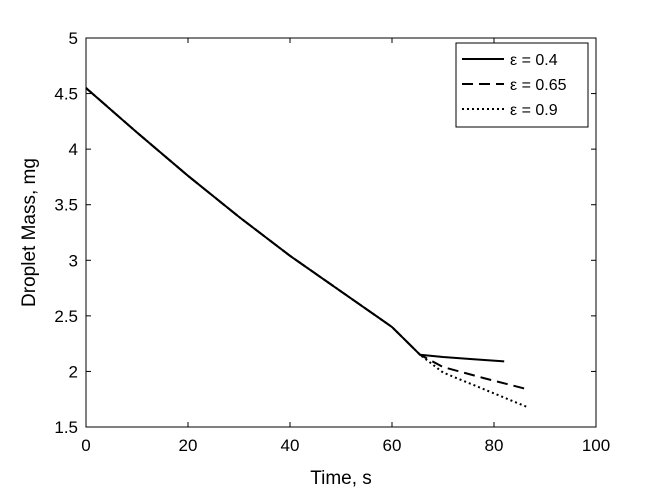 The height and width of the screenshot is (494, 658). I want to click on x-tick-label: 0, so click(85, 445).